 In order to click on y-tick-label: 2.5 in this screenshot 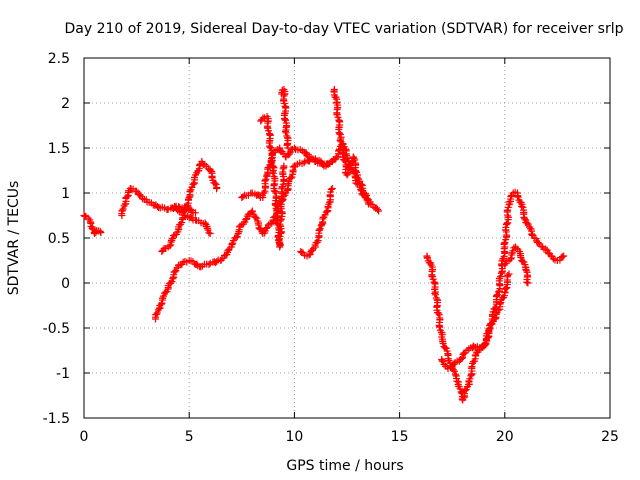, I will do `click(59, 59)`.